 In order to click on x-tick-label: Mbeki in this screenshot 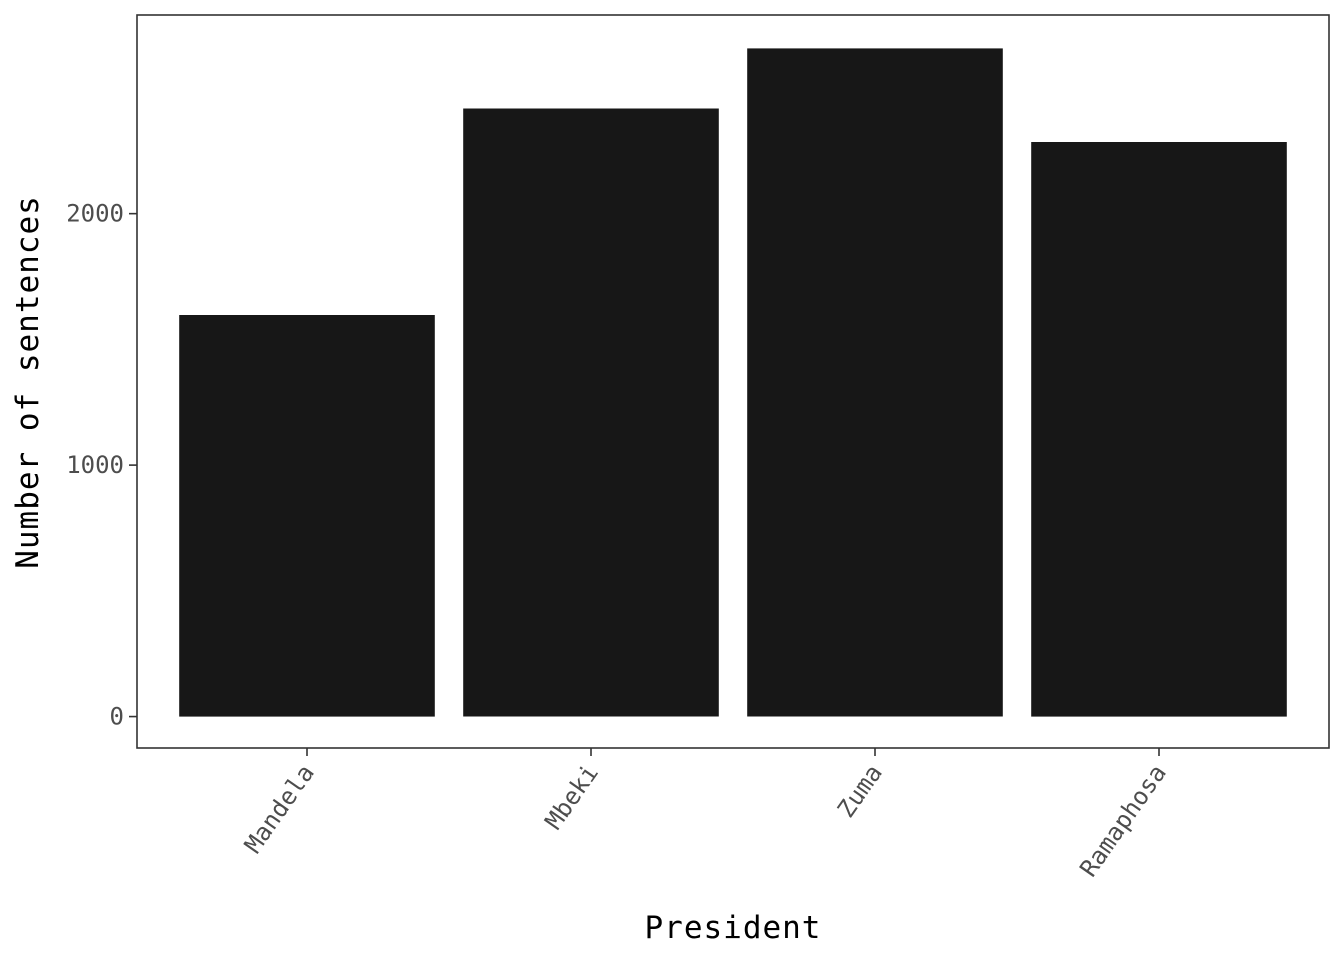, I will do `click(572, 796)`.